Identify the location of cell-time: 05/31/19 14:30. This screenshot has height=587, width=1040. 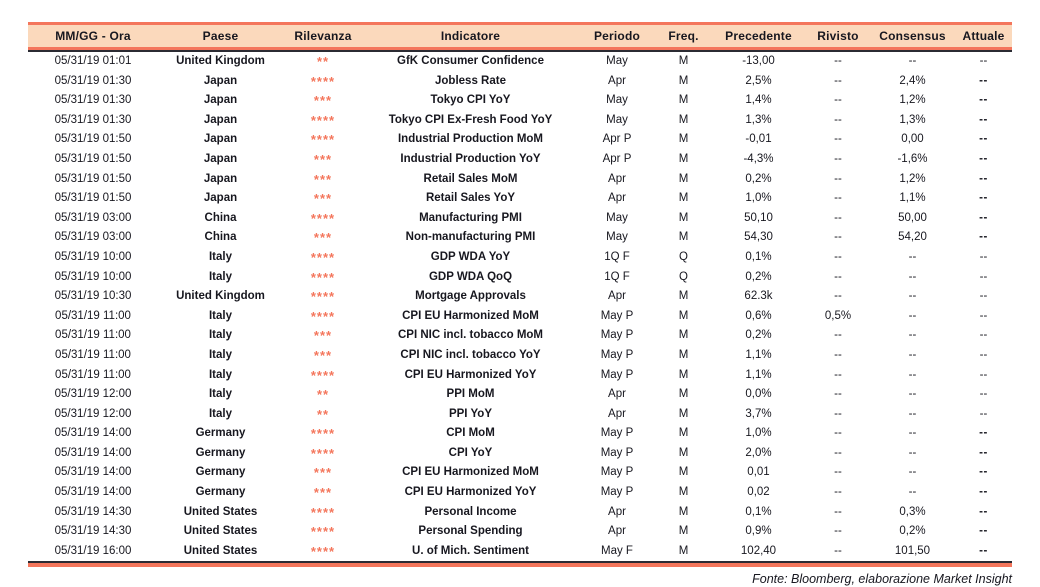
(93, 511).